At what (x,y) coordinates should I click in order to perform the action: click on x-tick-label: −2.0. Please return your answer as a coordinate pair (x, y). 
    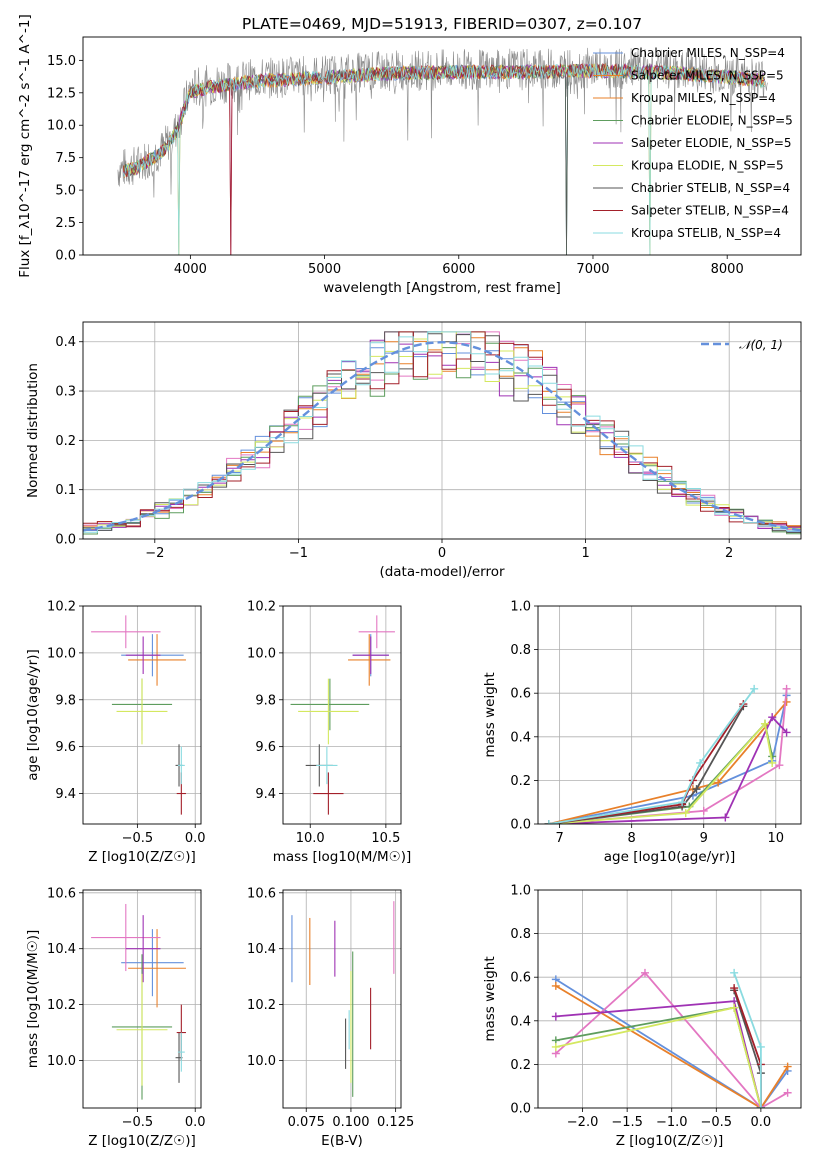
    Looking at the image, I should click on (583, 1122).